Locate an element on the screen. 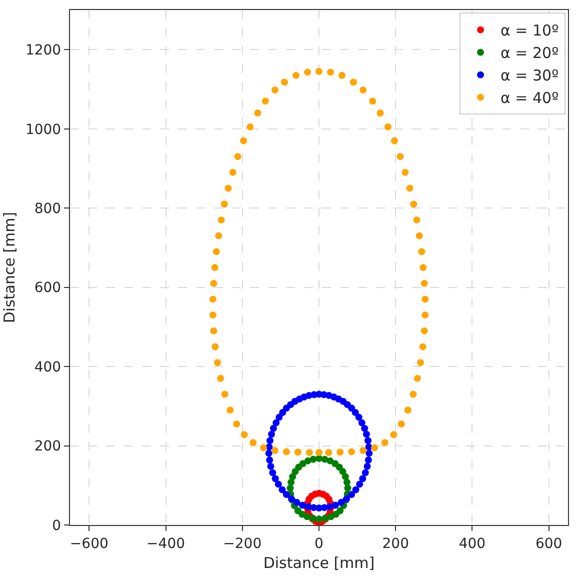 Image resolution: width=588 pixels, height=585 pixels. y-tick-label: 600 is located at coordinates (48, 288).